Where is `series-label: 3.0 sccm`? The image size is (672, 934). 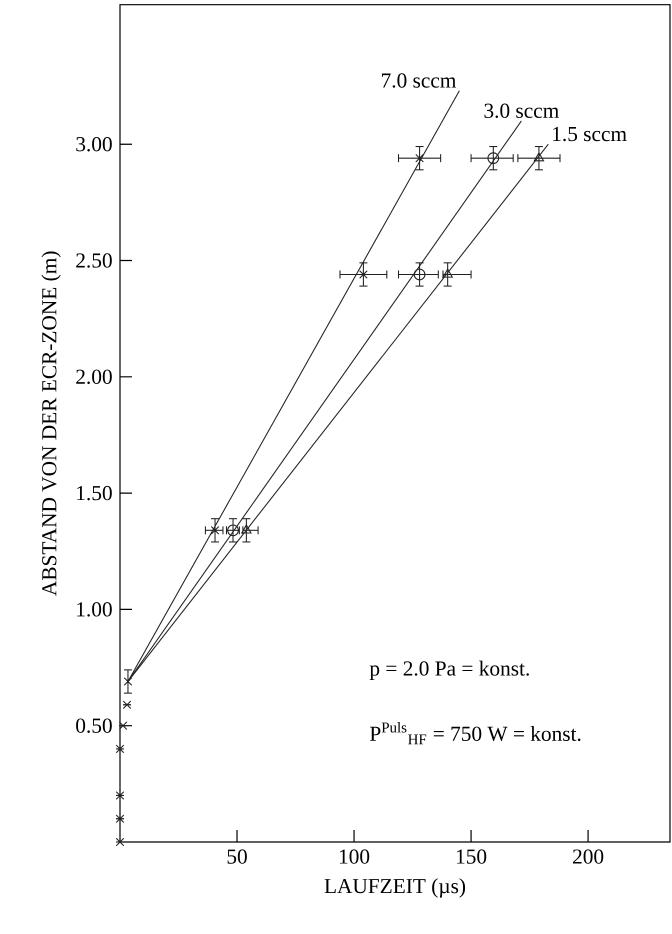 series-label: 3.0 sccm is located at coordinates (521, 111).